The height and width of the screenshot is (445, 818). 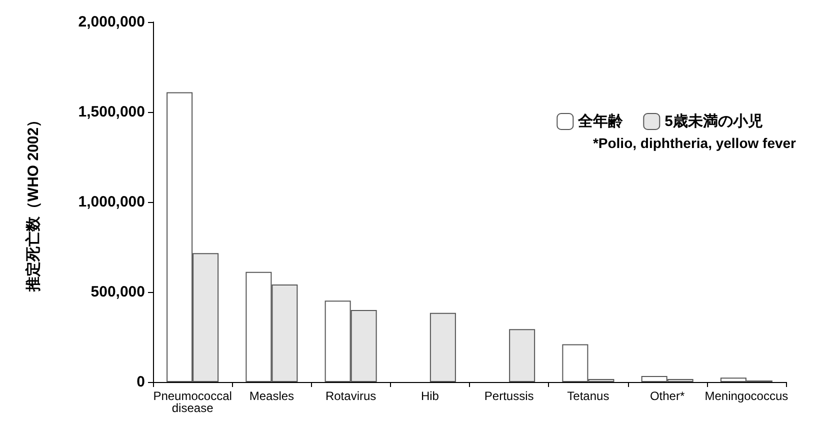 What do you see at coordinates (111, 22) in the screenshot?
I see `y-tick-label: 2,000,000` at bounding box center [111, 22].